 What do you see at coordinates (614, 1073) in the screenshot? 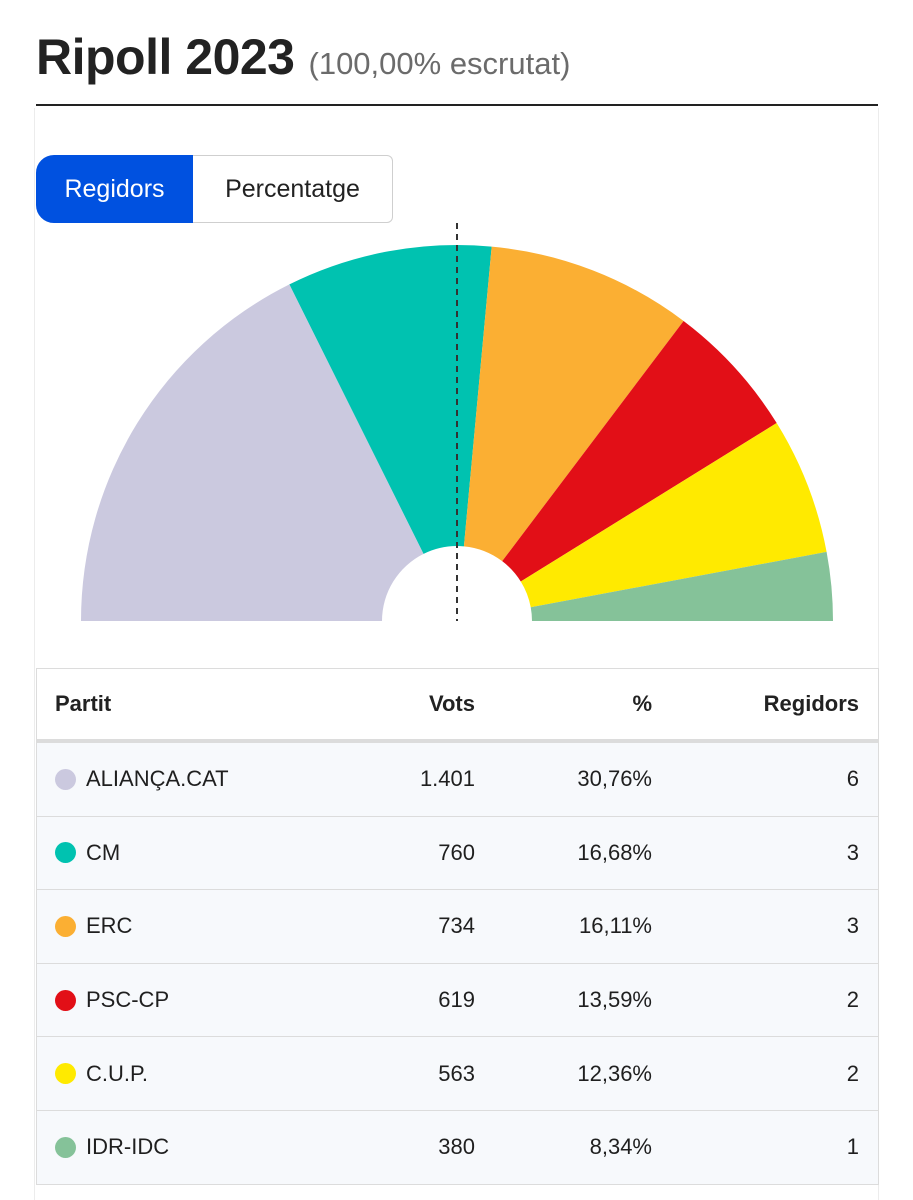
I see `pct-cell: 12,36%` at bounding box center [614, 1073].